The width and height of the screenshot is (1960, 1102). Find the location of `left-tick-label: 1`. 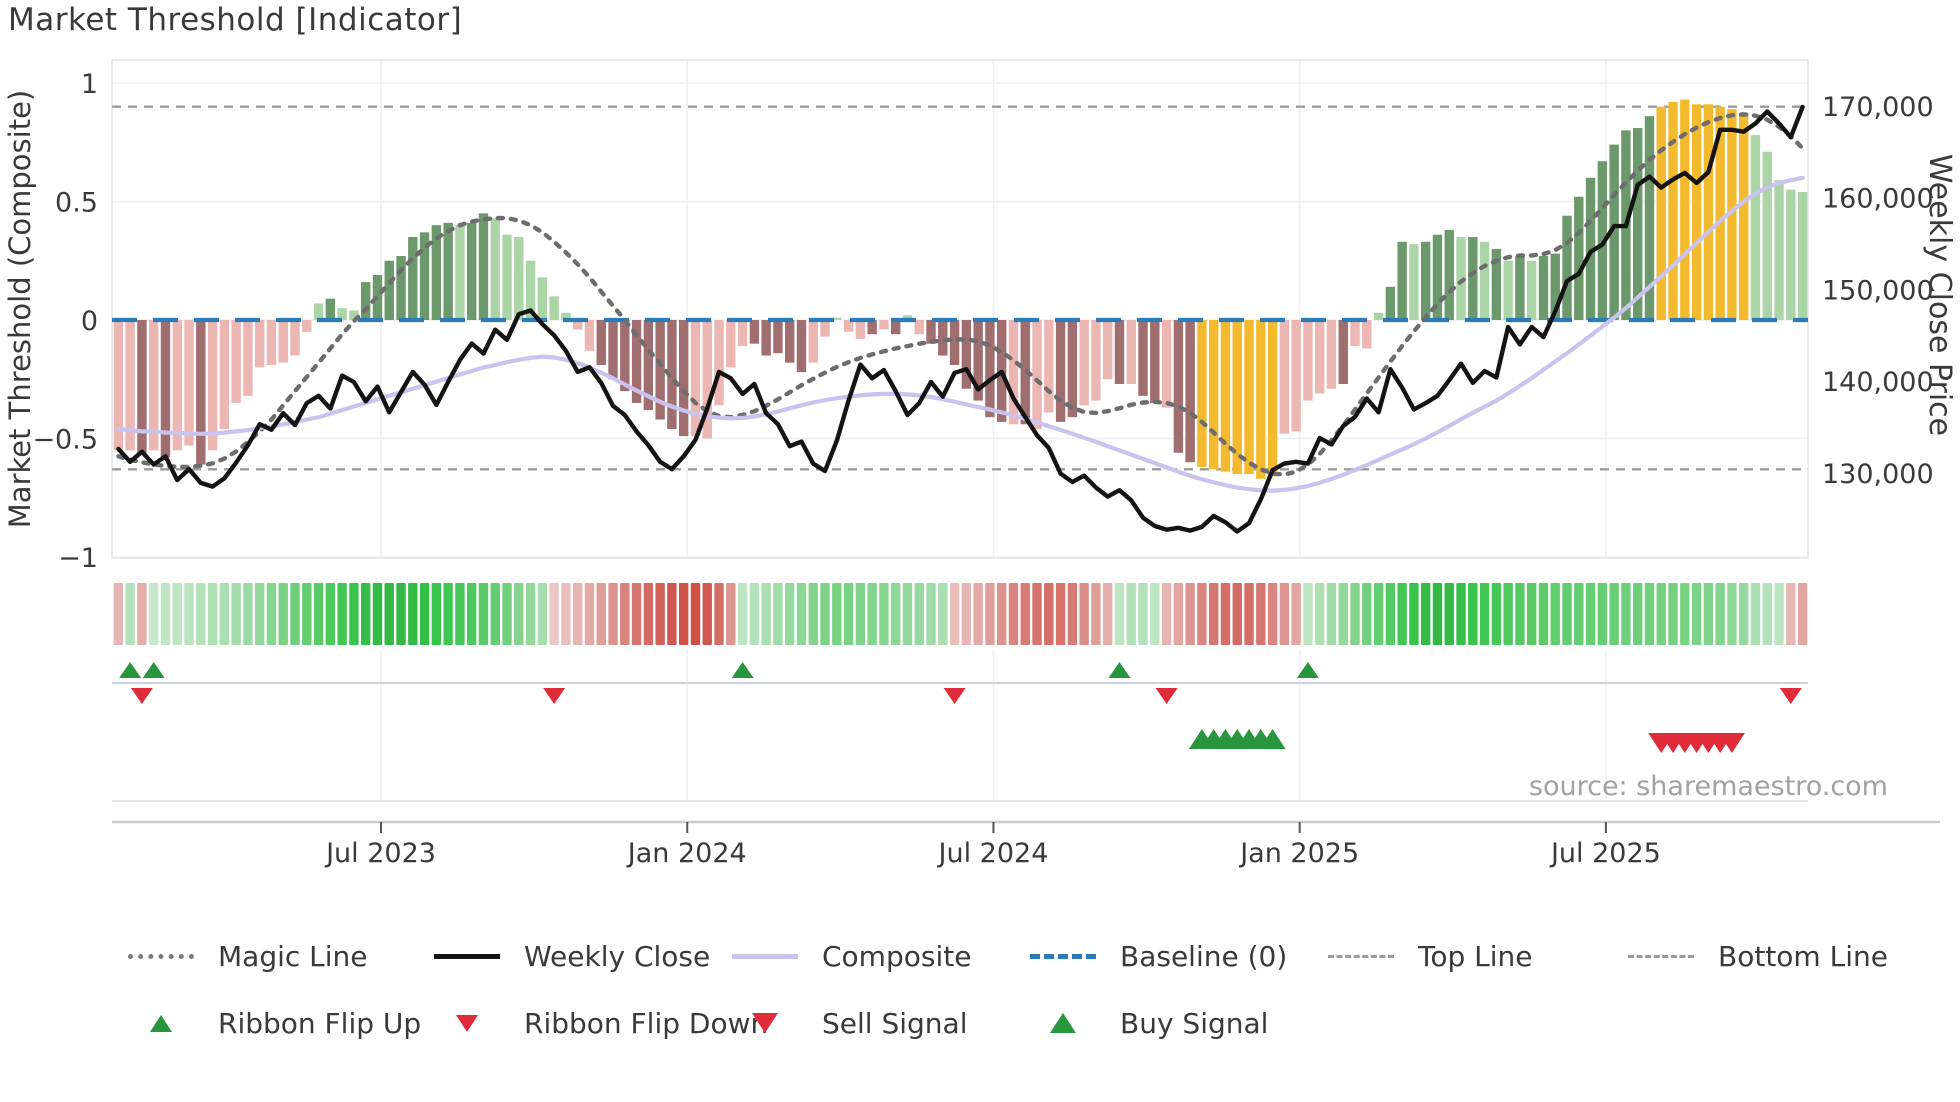

left-tick-label: 1 is located at coordinates (89, 84).